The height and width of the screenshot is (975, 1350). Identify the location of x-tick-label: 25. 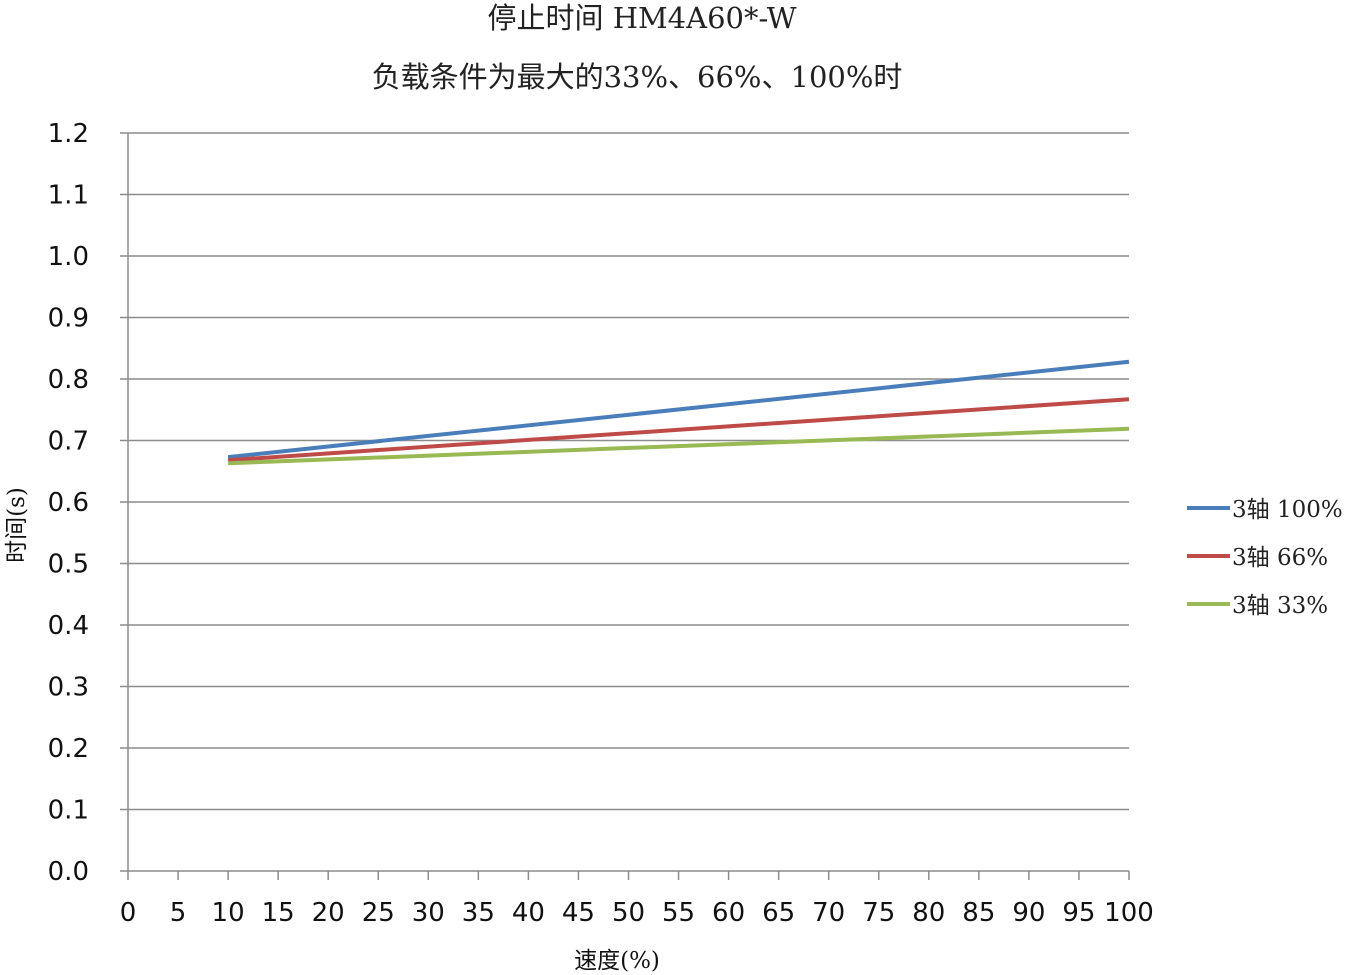
(378, 913).